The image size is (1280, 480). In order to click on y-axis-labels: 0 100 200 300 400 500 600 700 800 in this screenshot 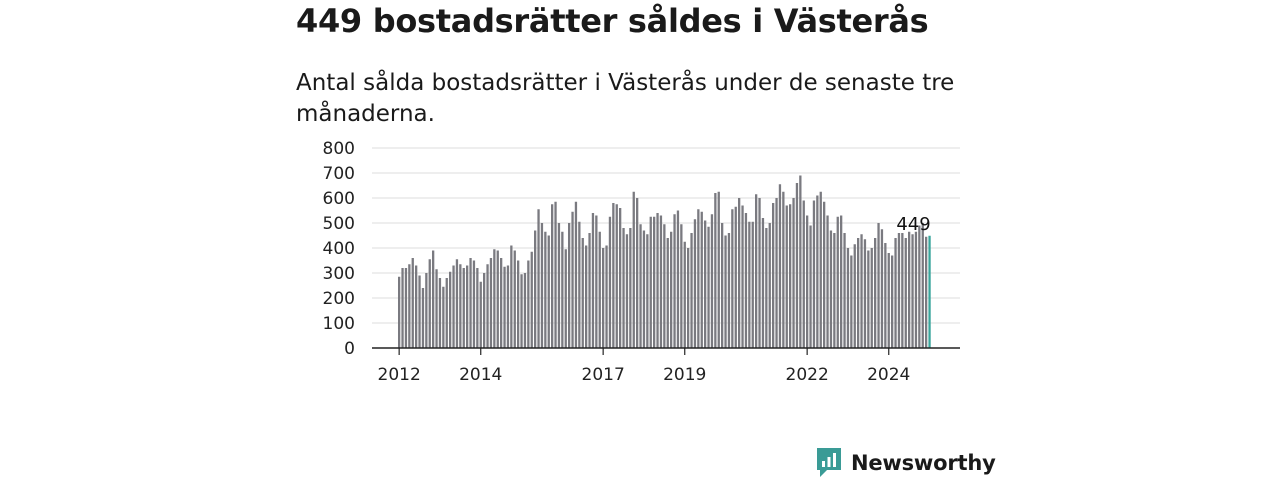, I will do `click(339, 249)`.